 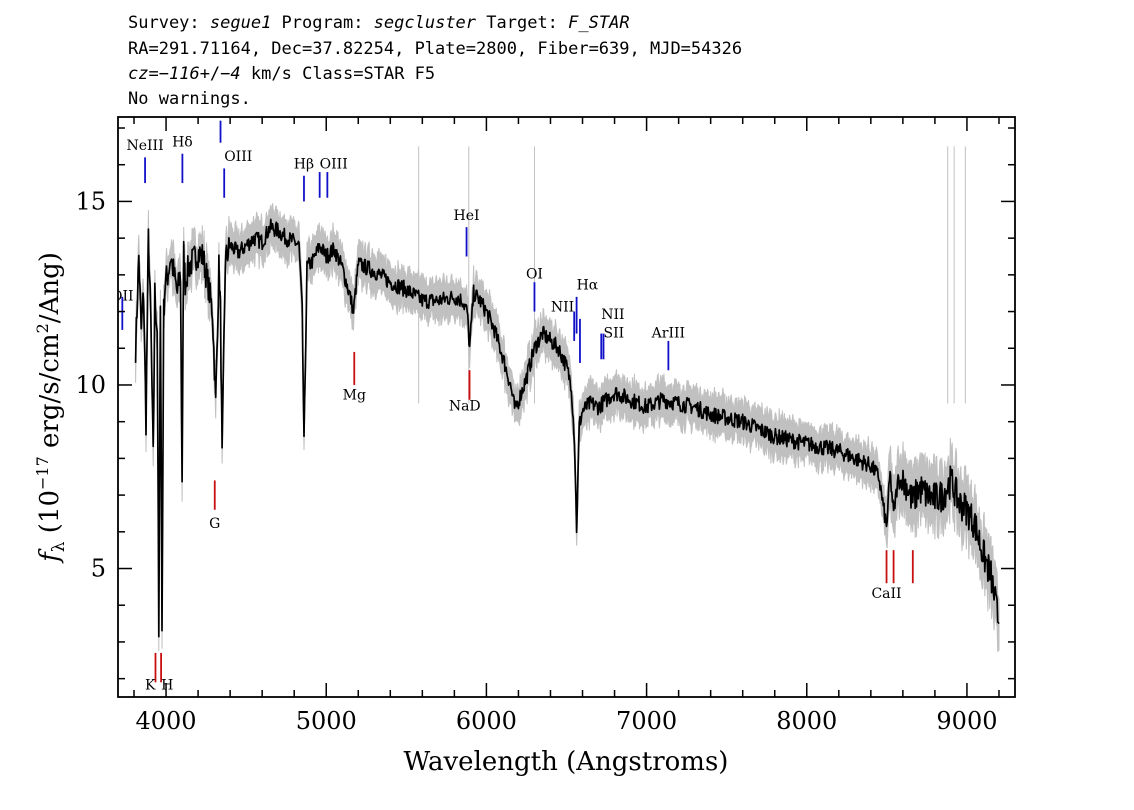 I want to click on spectral-line-label: G, so click(x=214, y=524).